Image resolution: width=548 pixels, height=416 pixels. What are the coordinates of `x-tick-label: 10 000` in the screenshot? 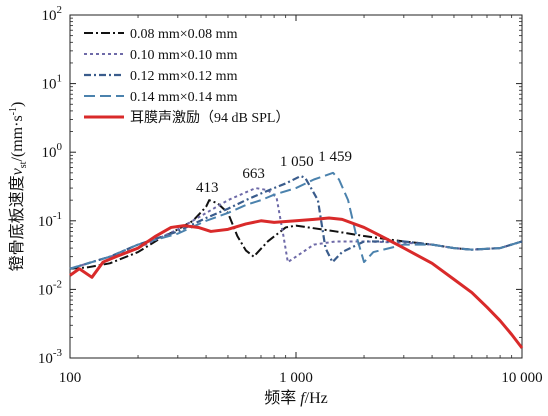 It's located at (521, 378).